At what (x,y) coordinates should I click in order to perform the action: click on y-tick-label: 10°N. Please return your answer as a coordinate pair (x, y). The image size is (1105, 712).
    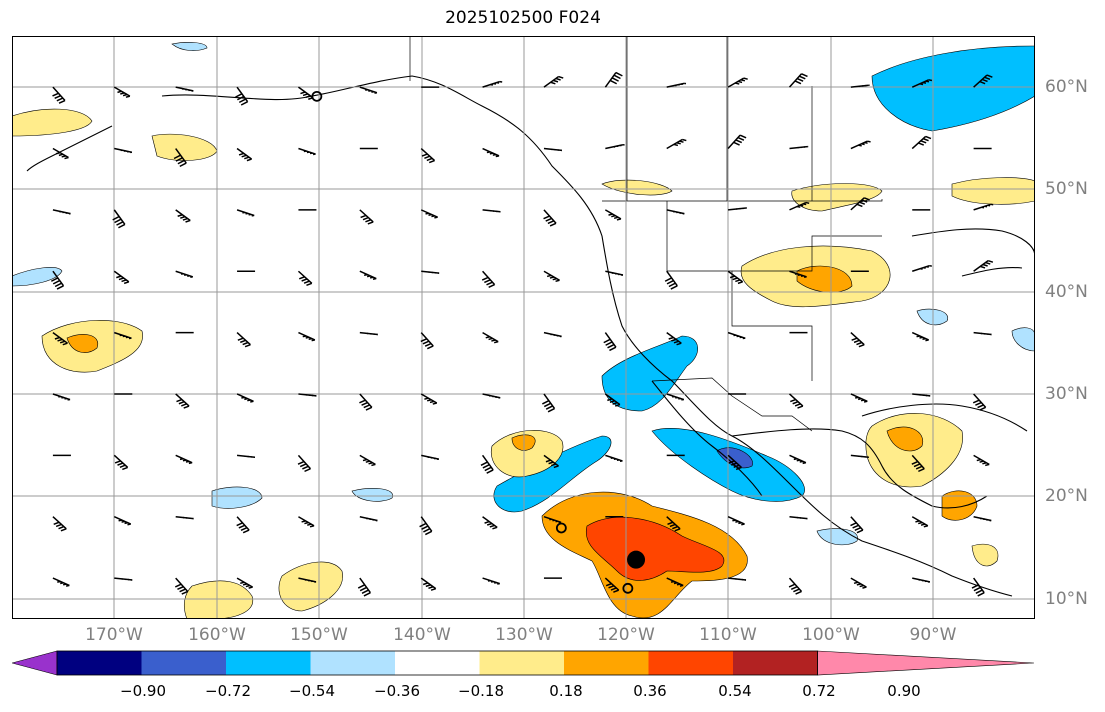
    Looking at the image, I should click on (1066, 599).